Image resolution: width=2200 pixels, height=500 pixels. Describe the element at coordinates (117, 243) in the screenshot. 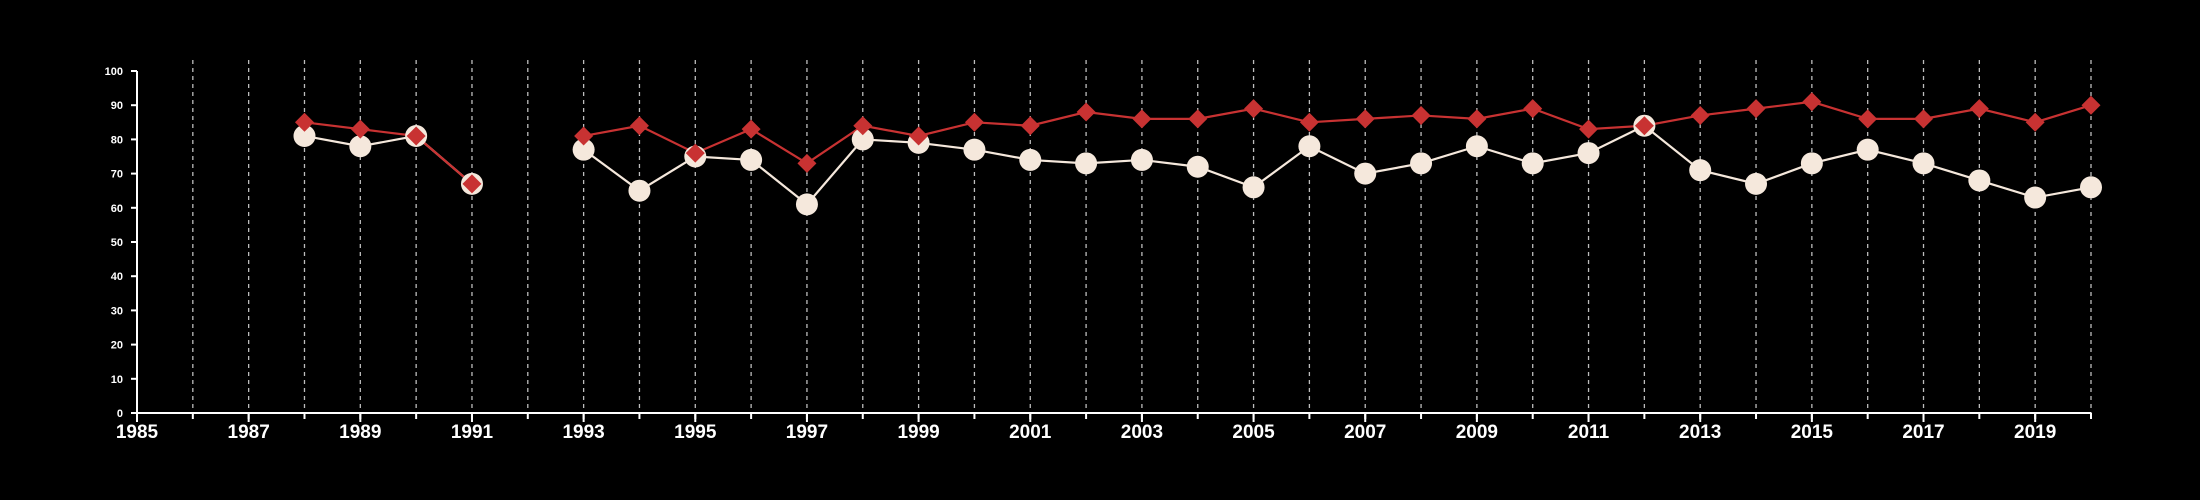

I see `y-tick-label: 50` at that location.